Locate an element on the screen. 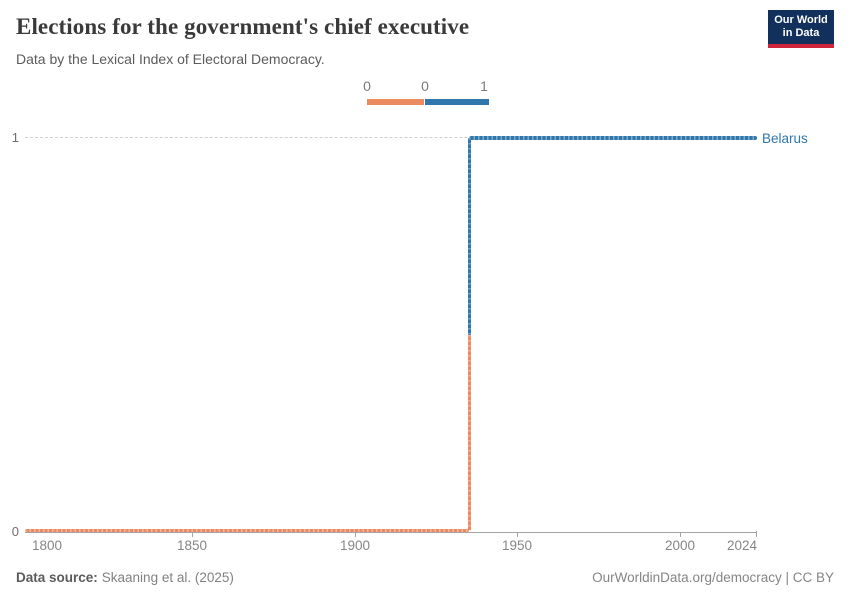 This screenshot has height=600, width=850. x-axis-tick-label: 2000 is located at coordinates (680, 545).